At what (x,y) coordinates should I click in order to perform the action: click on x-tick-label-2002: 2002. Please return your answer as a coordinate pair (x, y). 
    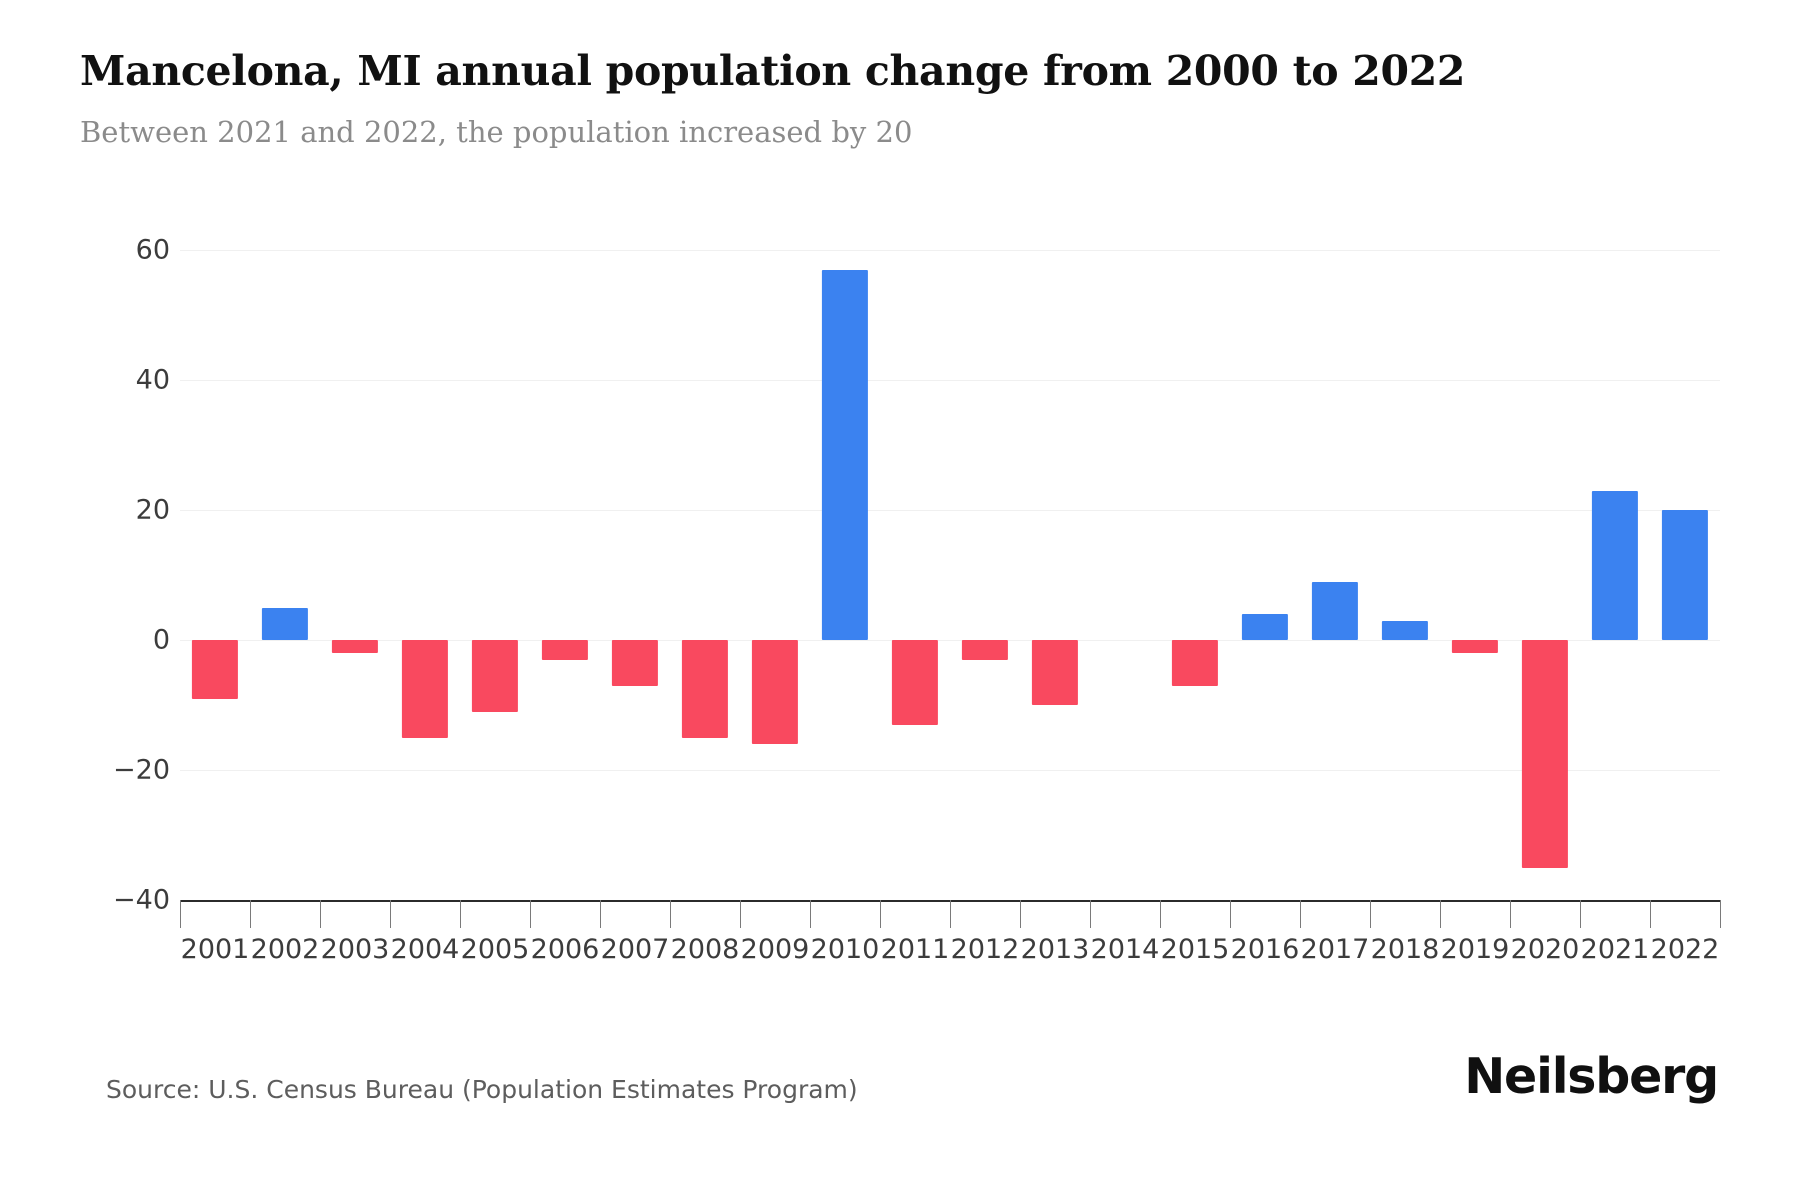
    Looking at the image, I should click on (285, 949).